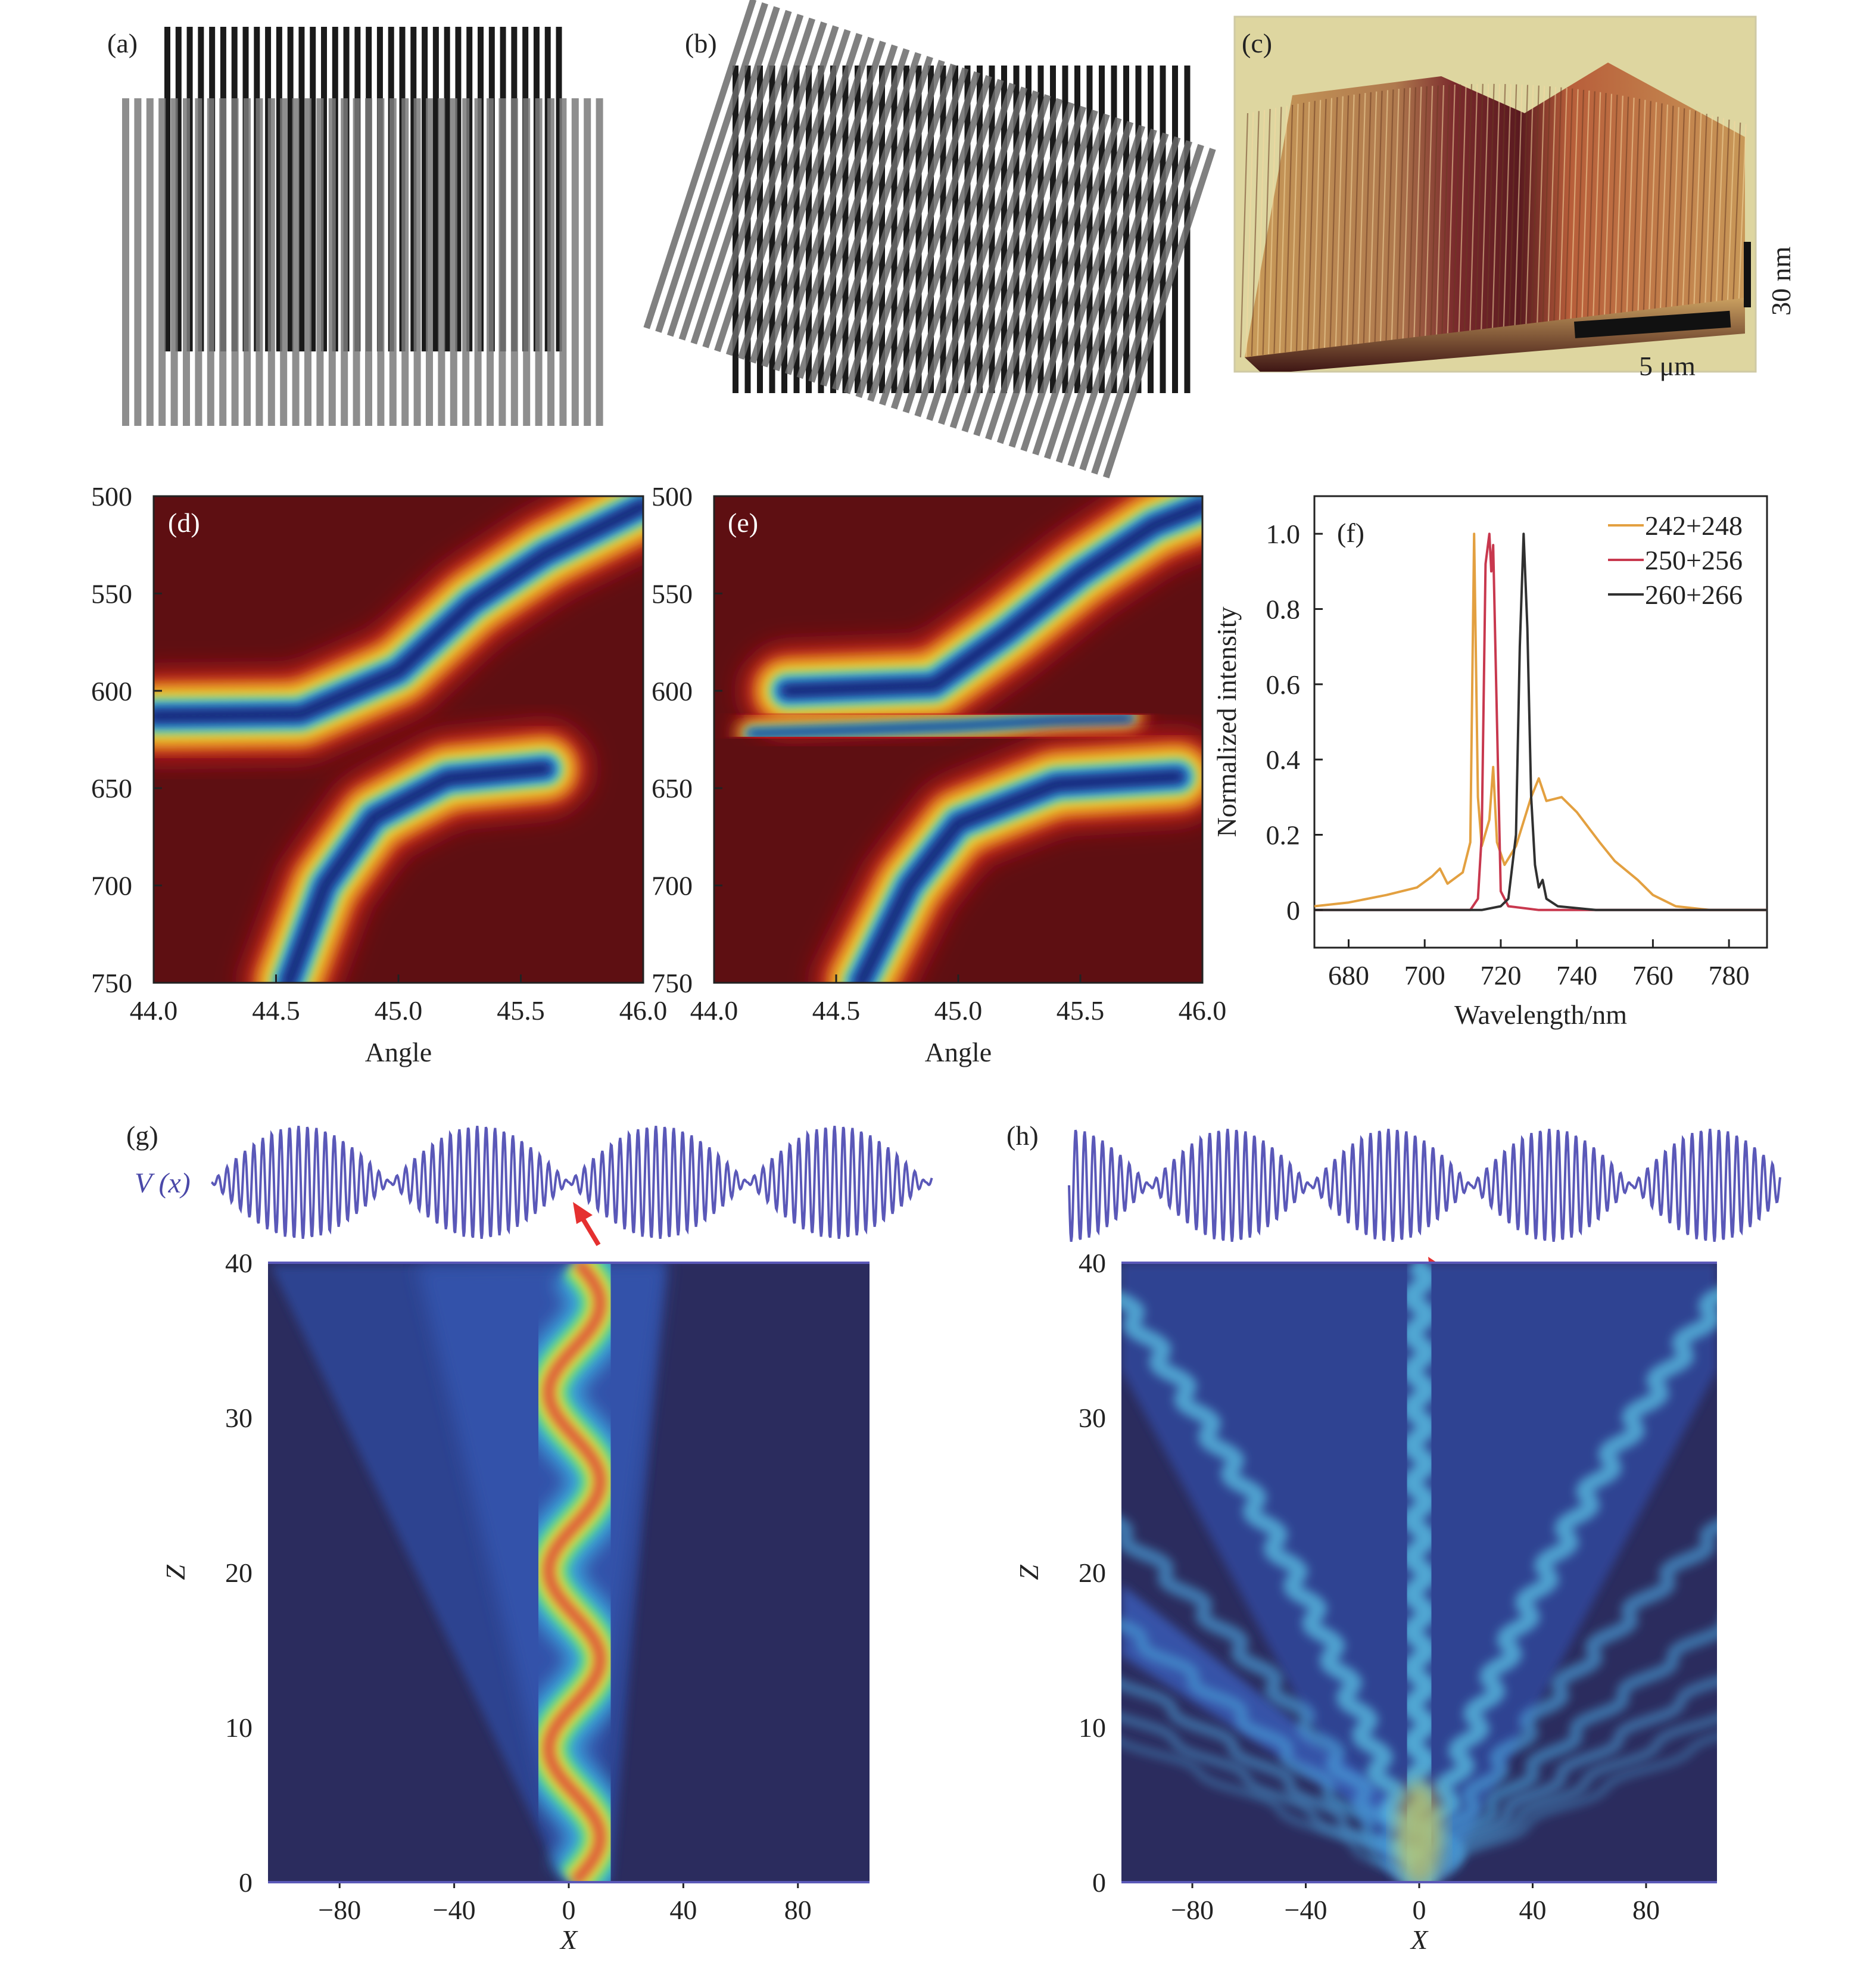 Image resolution: width=1876 pixels, height=1962 pixels. Describe the element at coordinates (1092, 1263) in the screenshot. I see `y-tick-label: 40` at that location.